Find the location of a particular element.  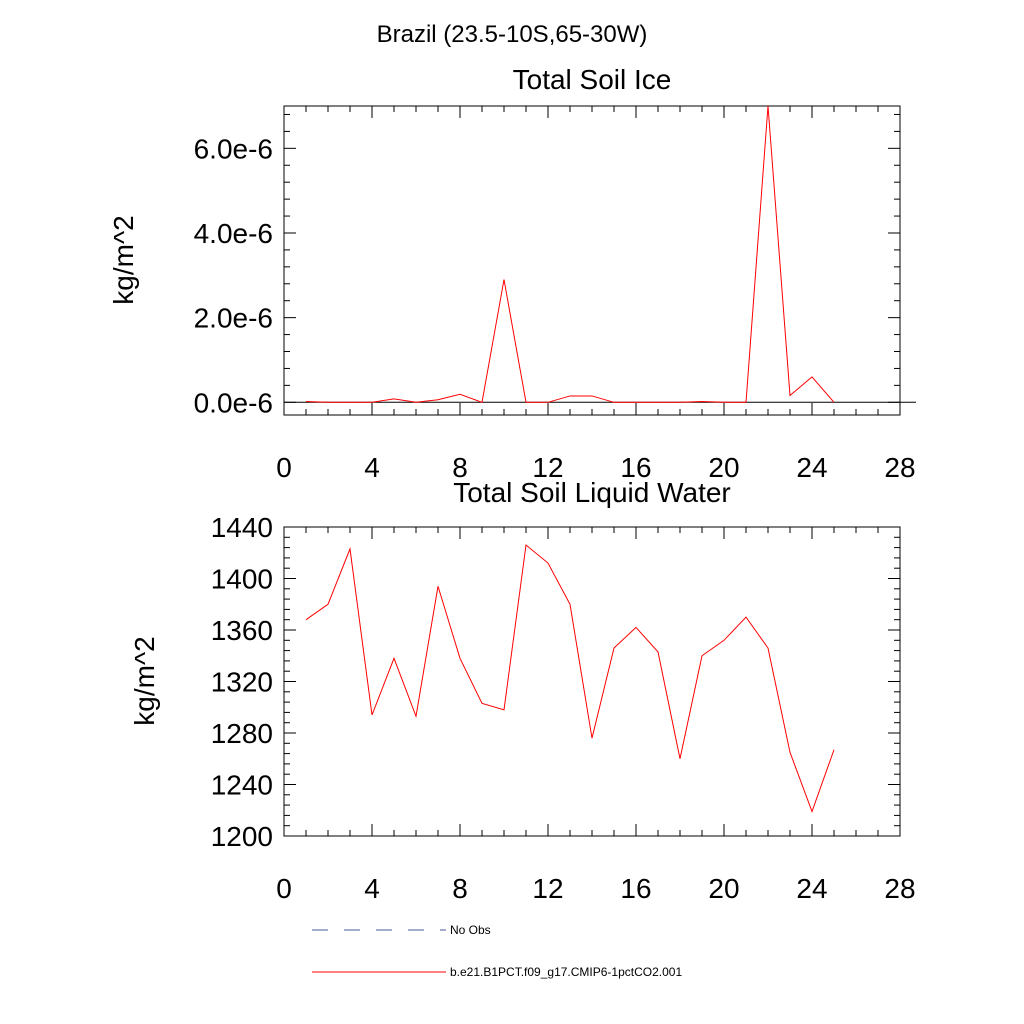

y-tick-label: 0.0e-6 is located at coordinates (233, 402).